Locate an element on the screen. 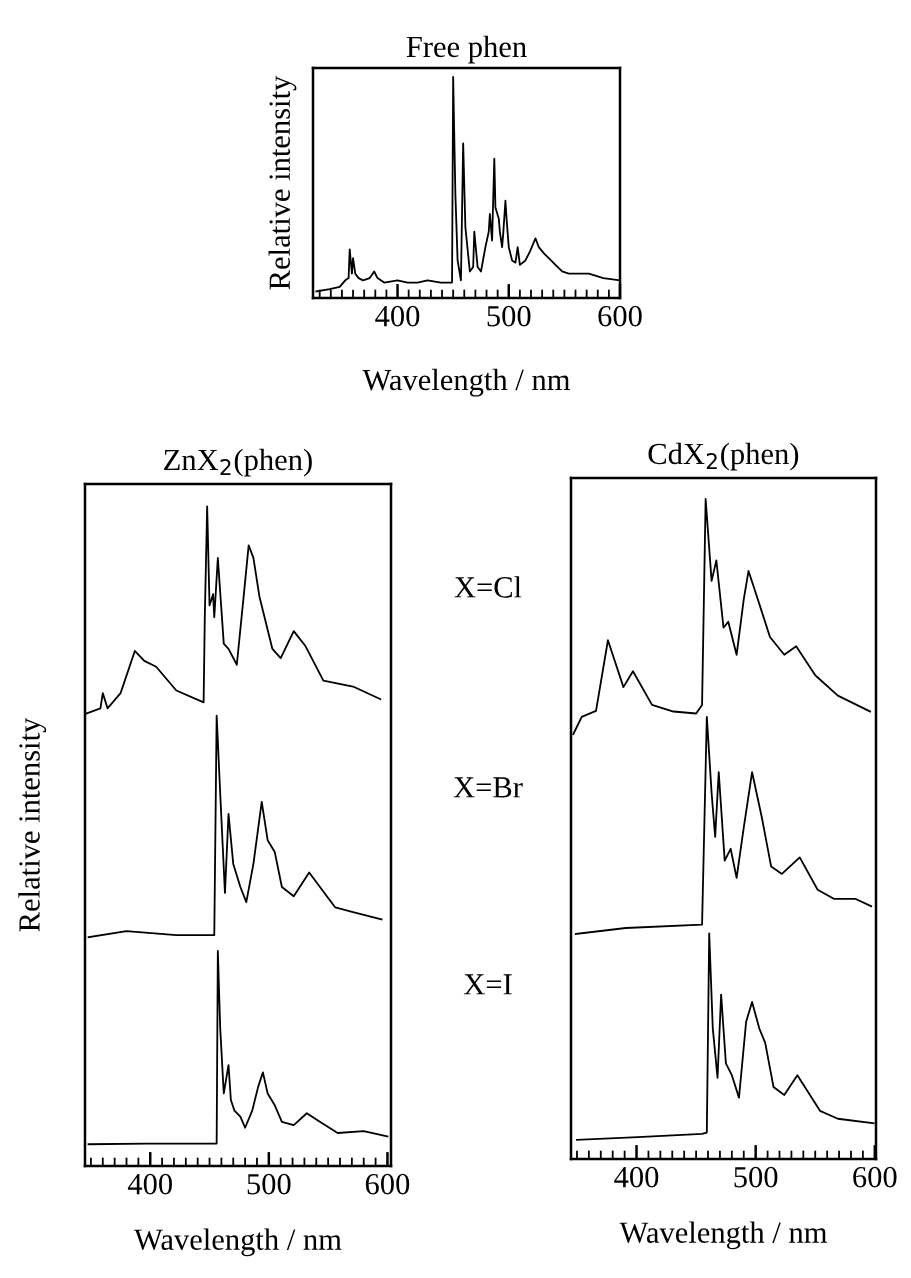  chart-title: CdX$_{2}$(phen) is located at coordinates (723, 456).